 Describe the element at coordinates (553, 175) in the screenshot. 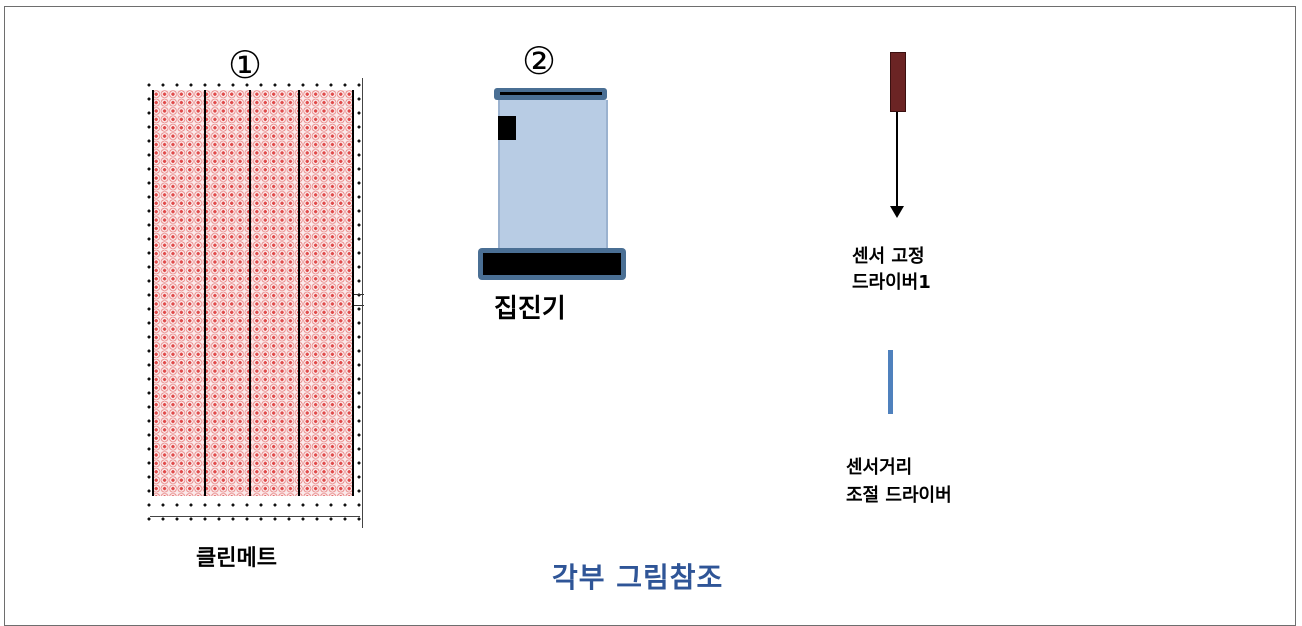

I see `collector-body` at that location.